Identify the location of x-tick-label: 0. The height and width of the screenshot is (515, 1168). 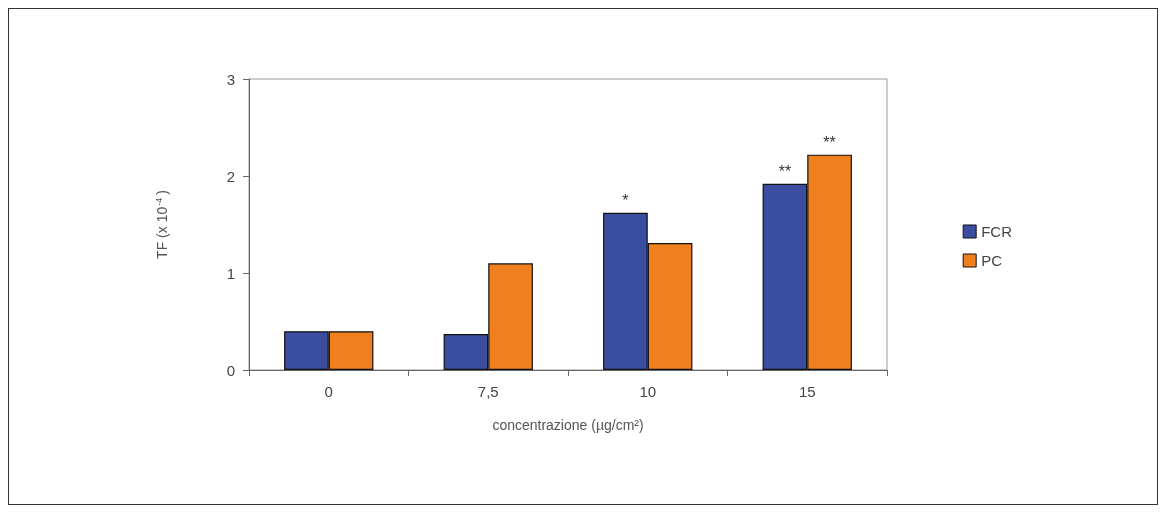
(328, 391).